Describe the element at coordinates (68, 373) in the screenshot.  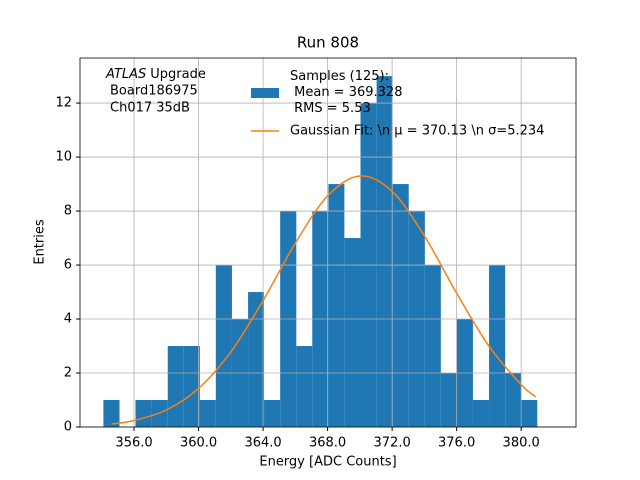
I see `y-tick-label: 2` at that location.